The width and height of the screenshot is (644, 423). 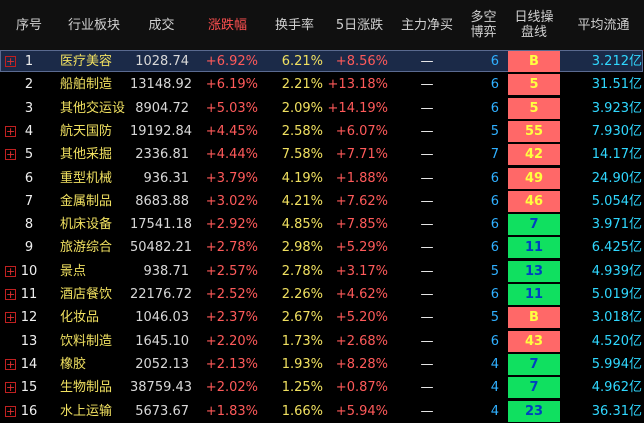 What do you see at coordinates (534, 411) in the screenshot?
I see `signal-badge: 23` at bounding box center [534, 411].